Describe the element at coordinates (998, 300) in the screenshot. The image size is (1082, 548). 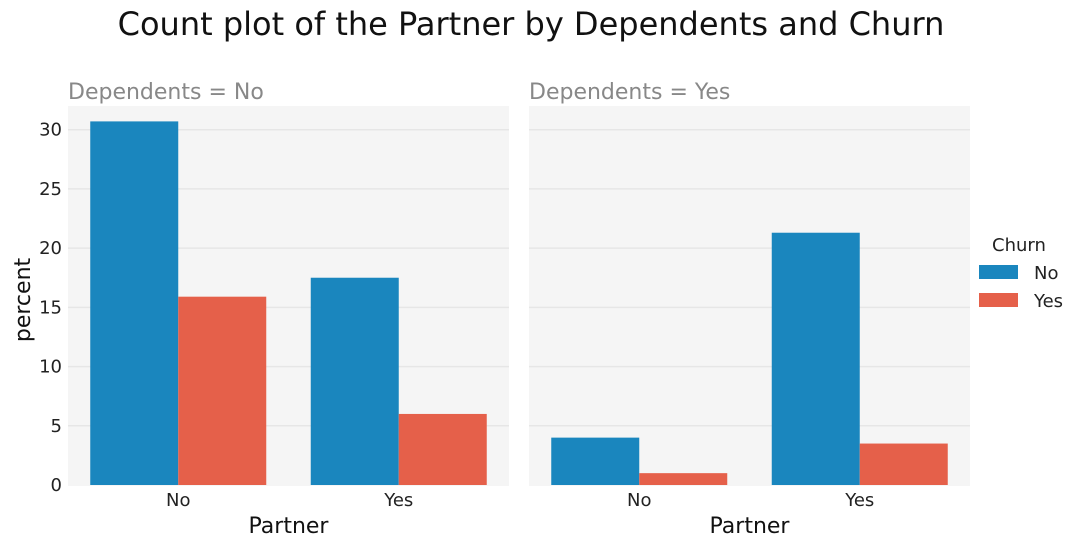
I see `legend-swatch-yes` at that location.